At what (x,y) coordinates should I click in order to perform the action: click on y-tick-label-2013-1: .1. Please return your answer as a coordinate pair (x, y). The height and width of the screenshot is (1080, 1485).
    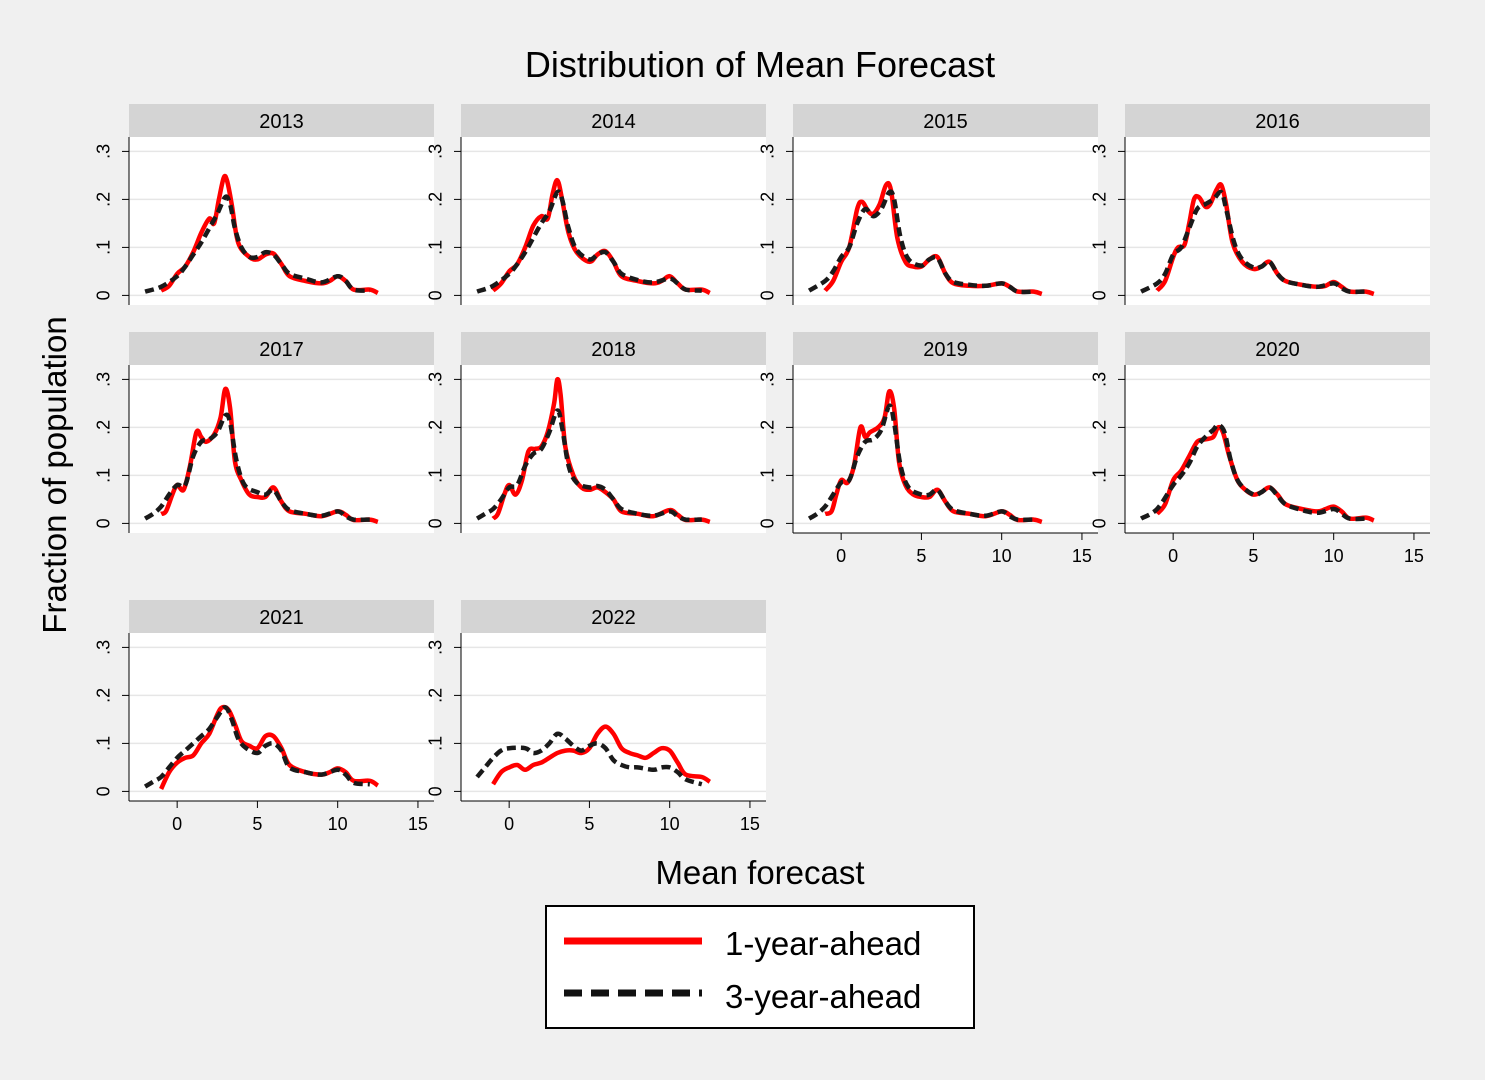
    Looking at the image, I should click on (103, 247).